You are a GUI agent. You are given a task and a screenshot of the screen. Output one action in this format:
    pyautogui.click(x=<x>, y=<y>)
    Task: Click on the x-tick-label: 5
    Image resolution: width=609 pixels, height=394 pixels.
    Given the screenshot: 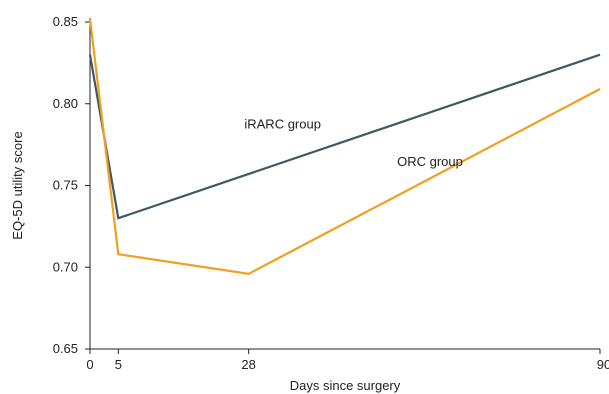 What is the action you would take?
    pyautogui.click(x=118, y=364)
    